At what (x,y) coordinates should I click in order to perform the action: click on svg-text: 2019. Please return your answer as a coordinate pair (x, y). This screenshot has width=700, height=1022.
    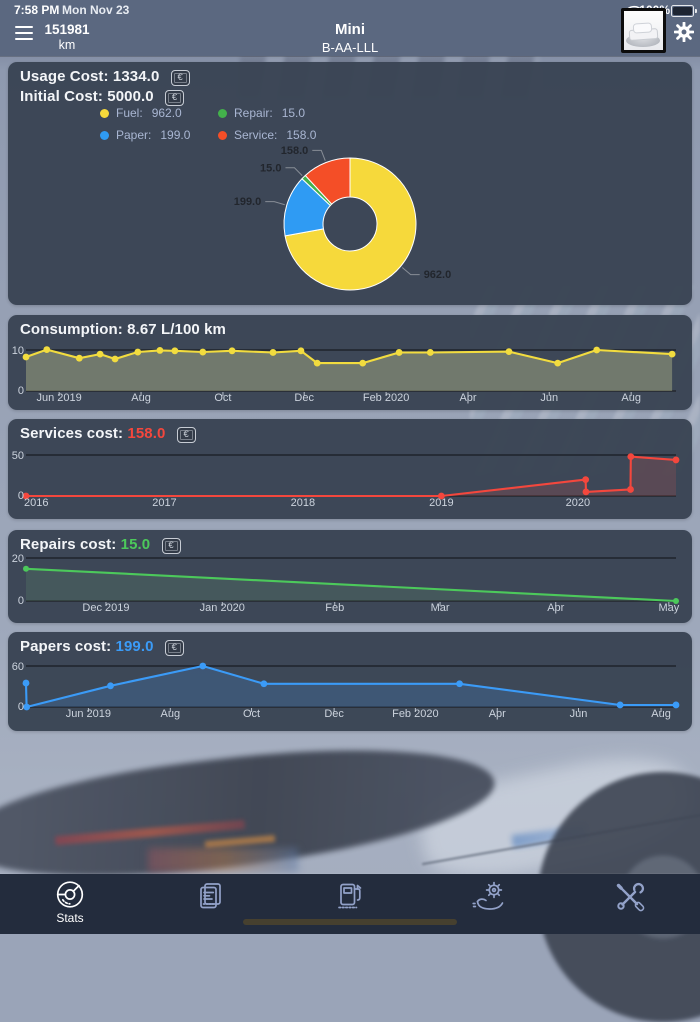
    Looking at the image, I should click on (441, 503).